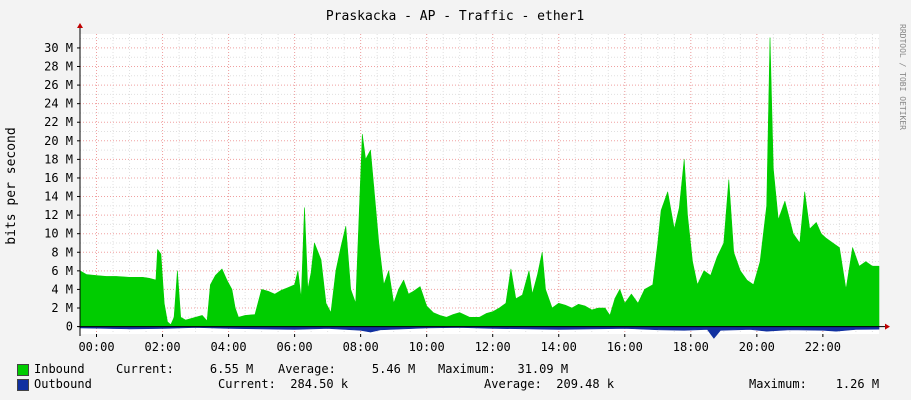  What do you see at coordinates (361, 347) in the screenshot?
I see `x-tick-label: 08:00` at bounding box center [361, 347].